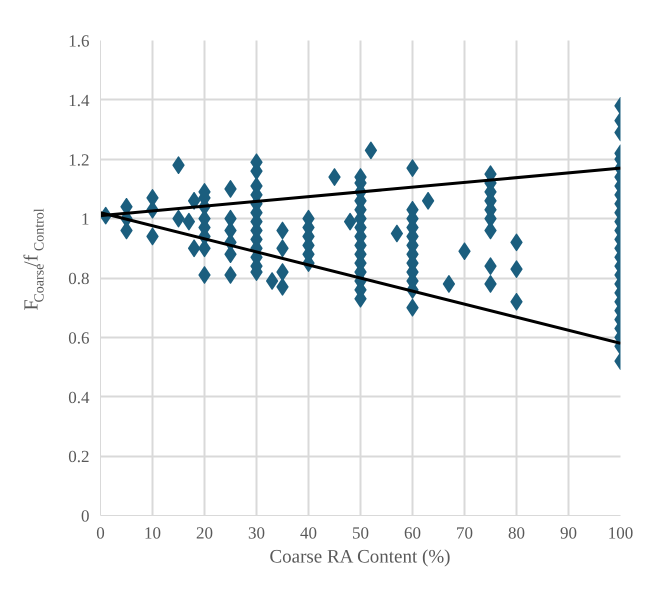 The width and height of the screenshot is (656, 613). What do you see at coordinates (79, 397) in the screenshot?
I see `y-tick-label: 0.4` at bounding box center [79, 397].